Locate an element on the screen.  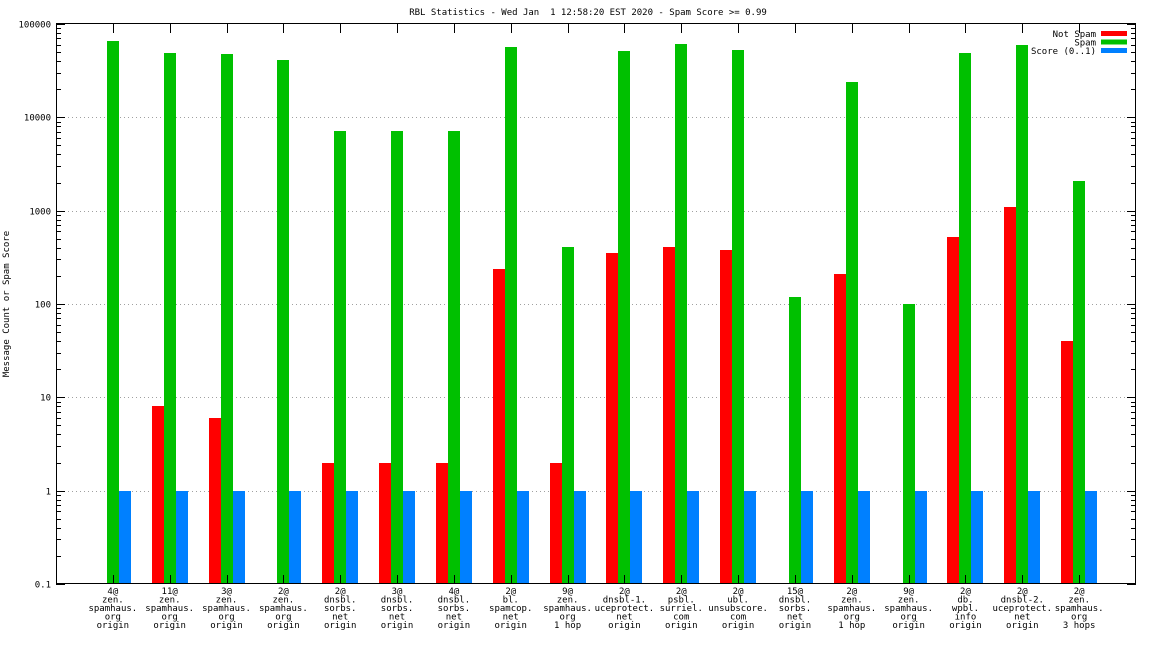
y-tick-label: 0.1 is located at coordinates (43, 586).